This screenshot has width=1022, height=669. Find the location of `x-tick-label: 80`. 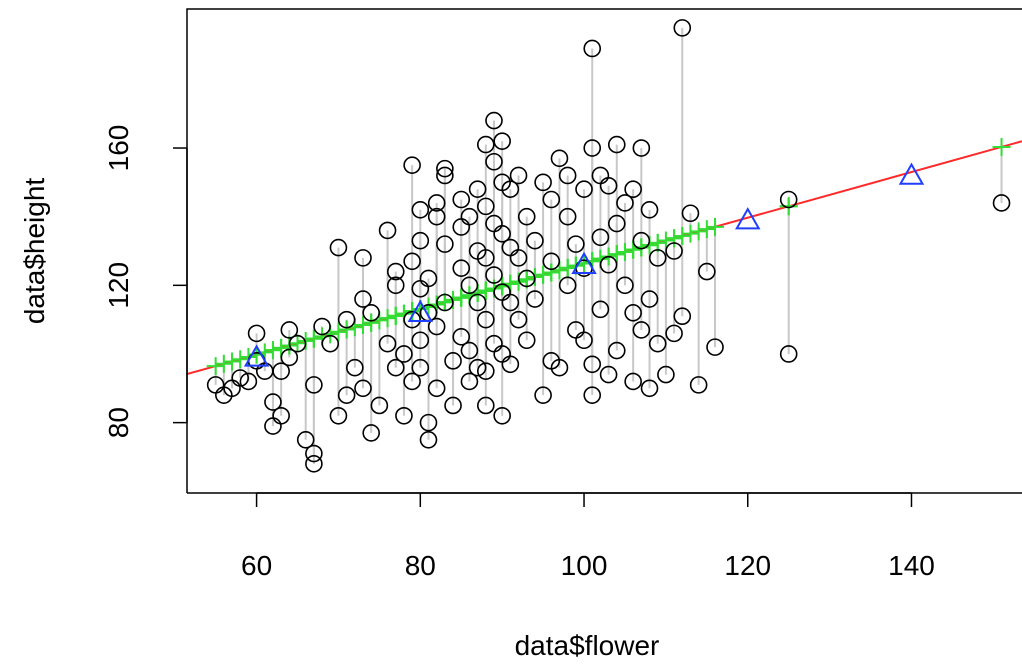

x-tick-label: 80 is located at coordinates (420, 565).